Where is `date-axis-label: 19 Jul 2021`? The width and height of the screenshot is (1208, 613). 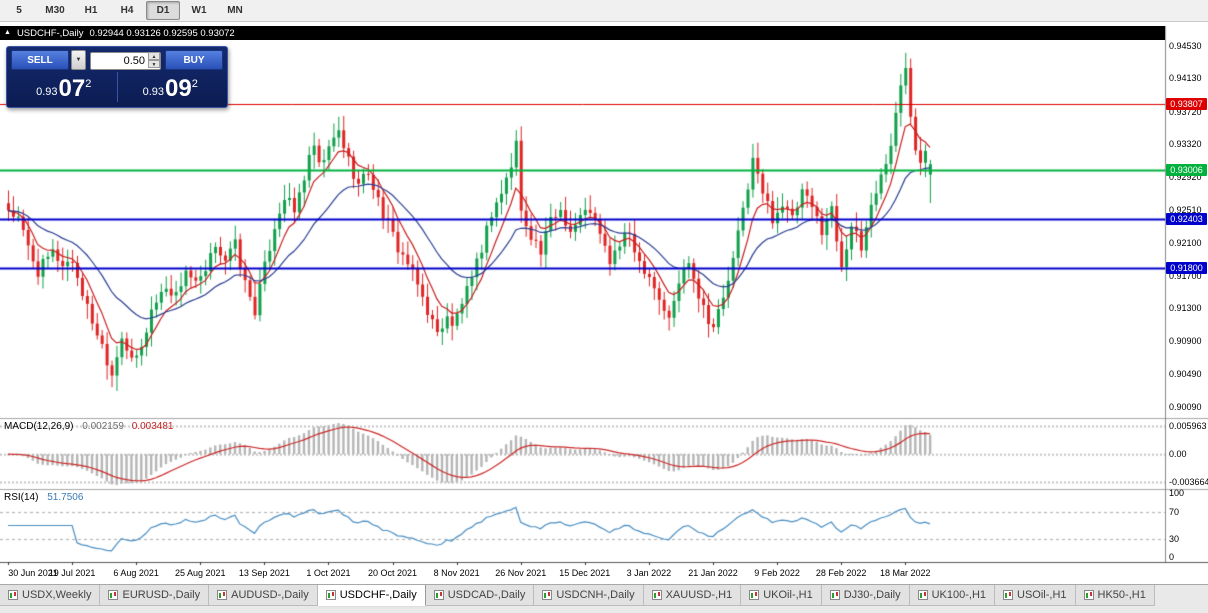 date-axis-label: 19 Jul 2021 is located at coordinates (72, 573).